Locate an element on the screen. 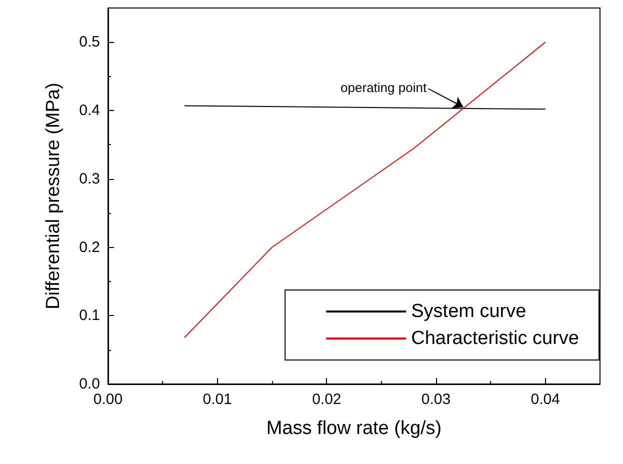  y-tick-label: 0.4 is located at coordinates (89, 111).